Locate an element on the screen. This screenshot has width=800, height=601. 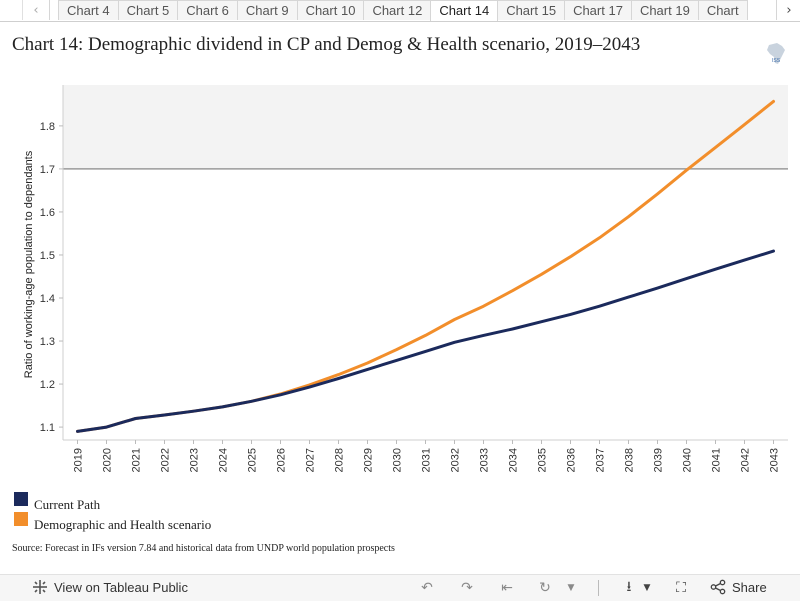
tab-chart-9: Chart 9 is located at coordinates (267, 10).